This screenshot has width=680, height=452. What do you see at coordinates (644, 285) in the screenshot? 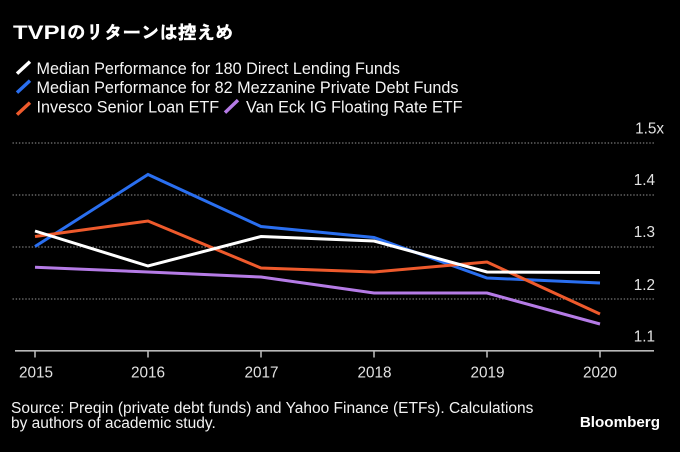
I see `svg-text: 1.2` at bounding box center [644, 285].